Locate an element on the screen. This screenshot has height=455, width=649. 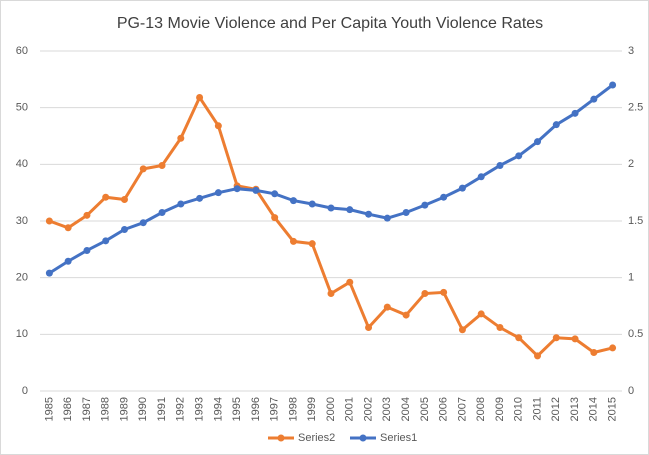
x-tick-label: 2007 is located at coordinates (462, 409).